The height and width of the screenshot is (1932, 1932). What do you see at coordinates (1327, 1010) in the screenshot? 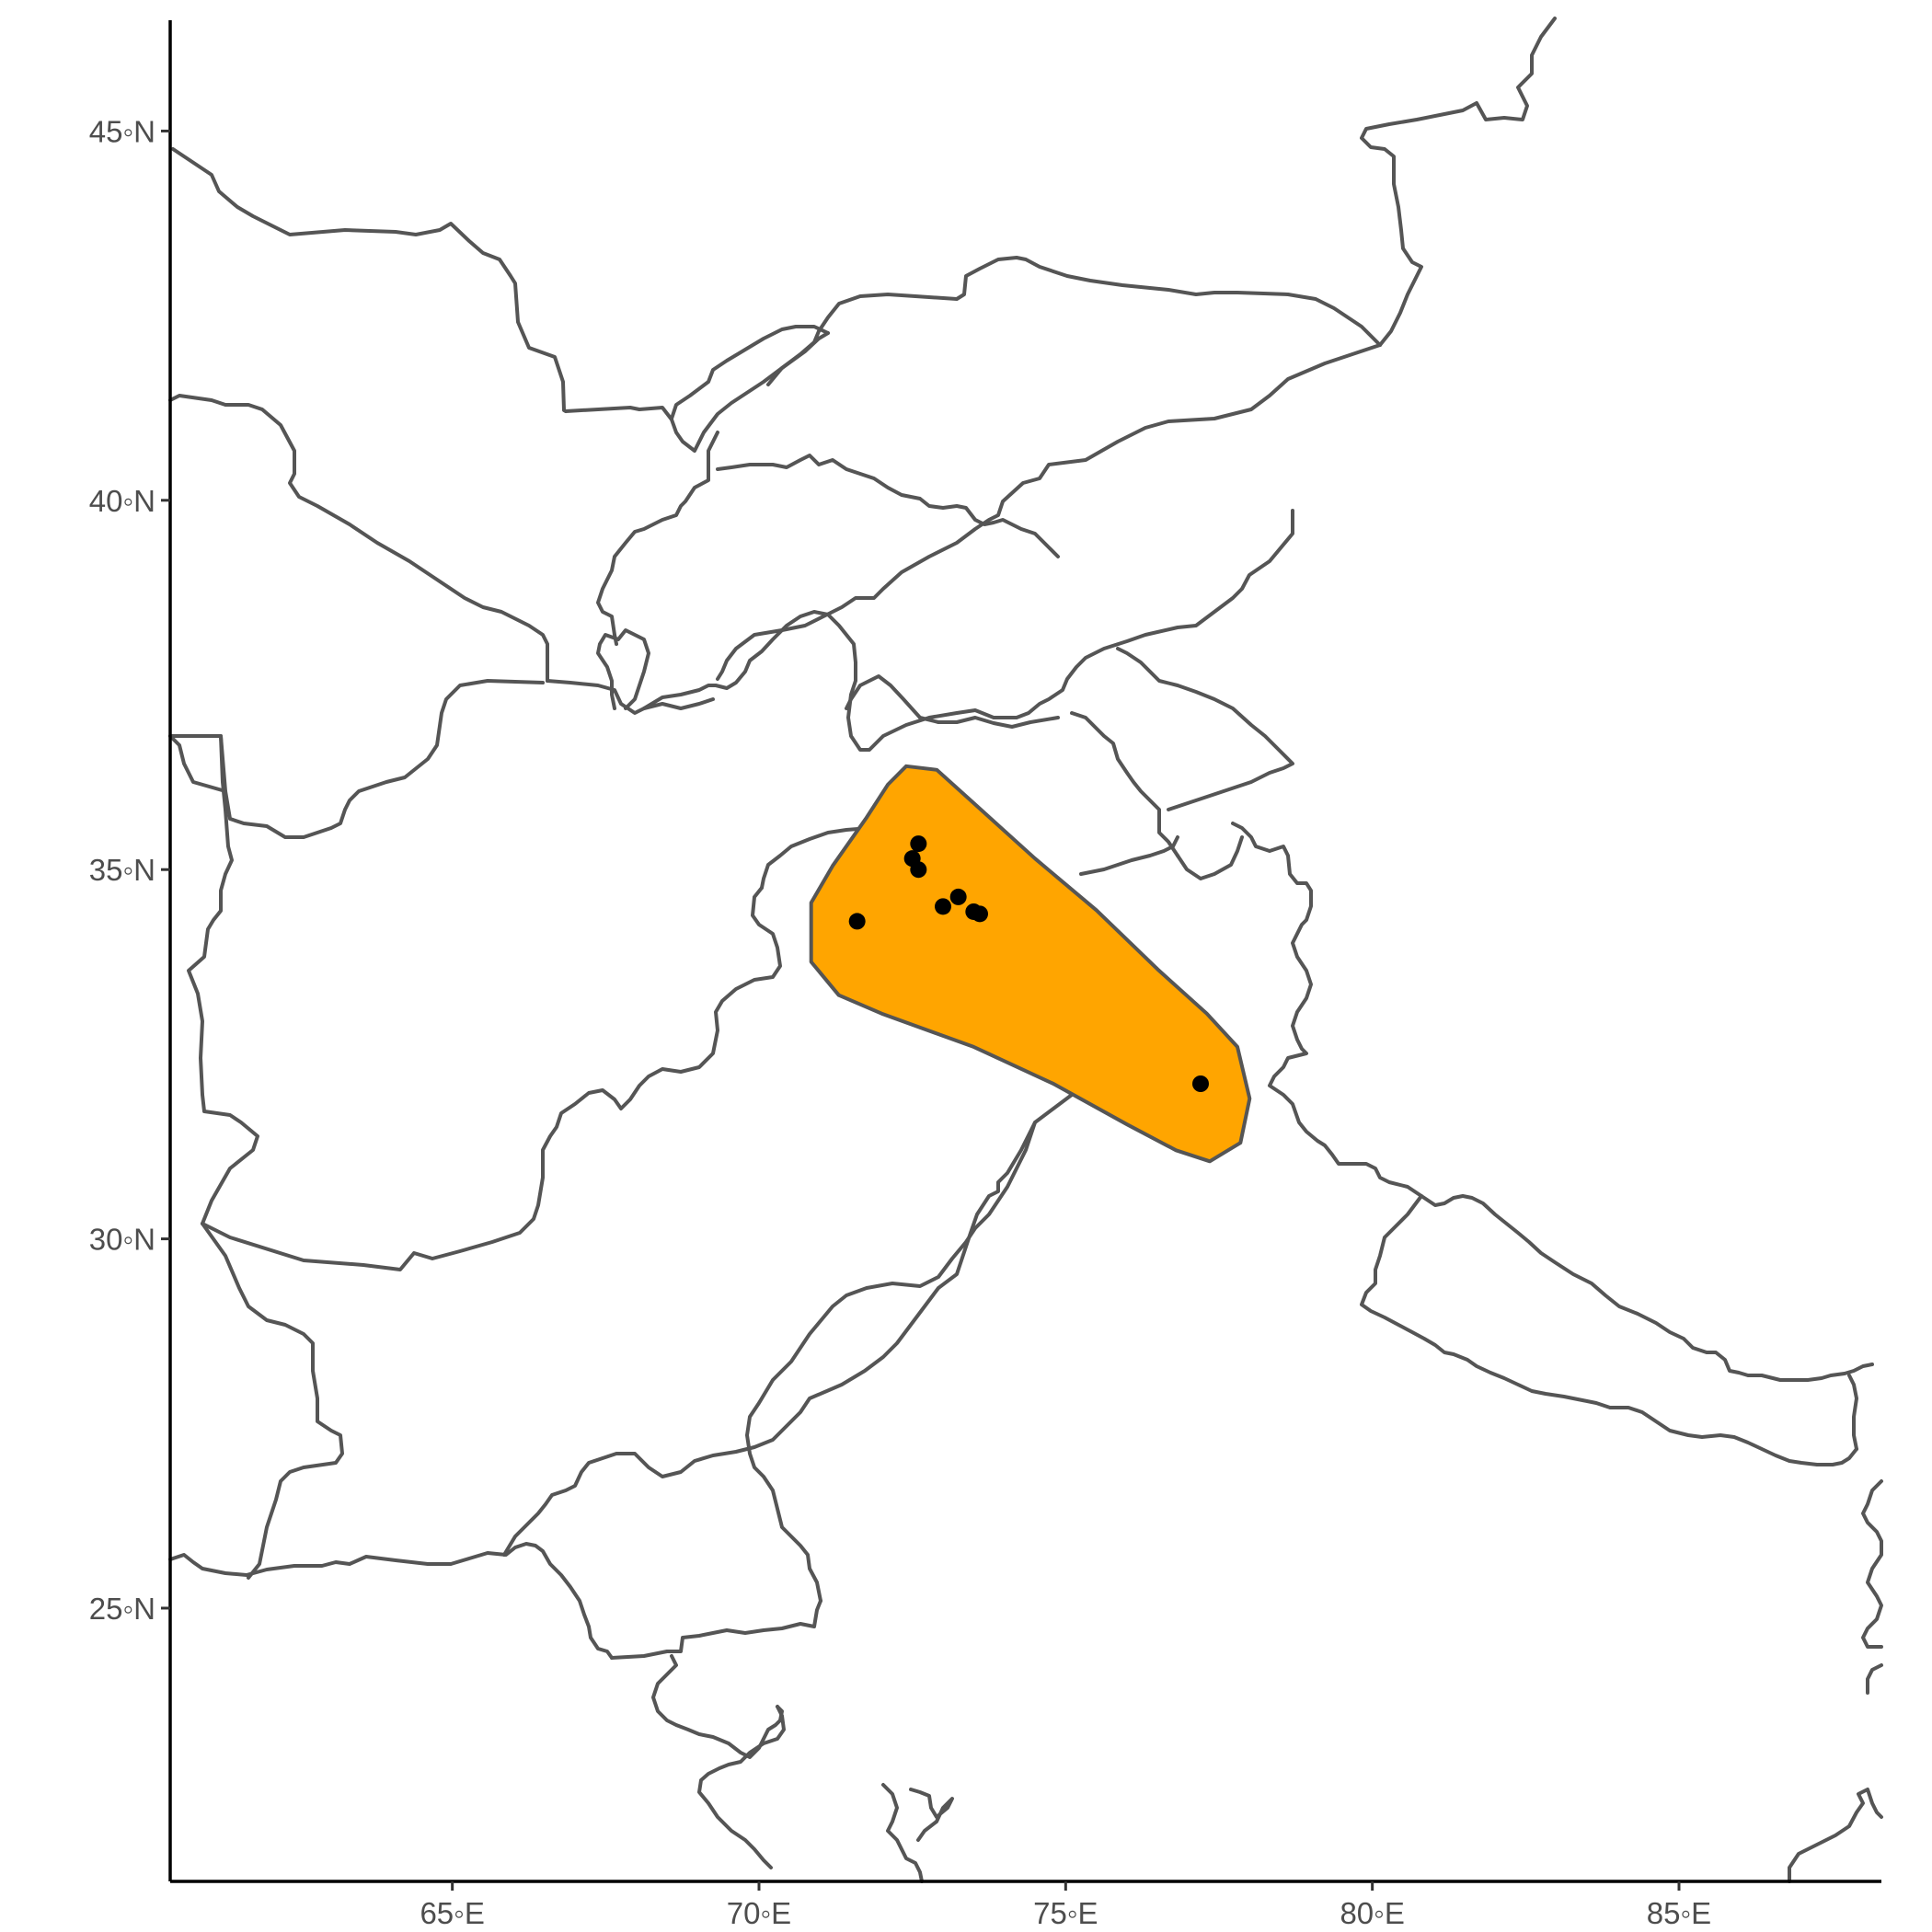
I see `border-india-china` at bounding box center [1327, 1010].